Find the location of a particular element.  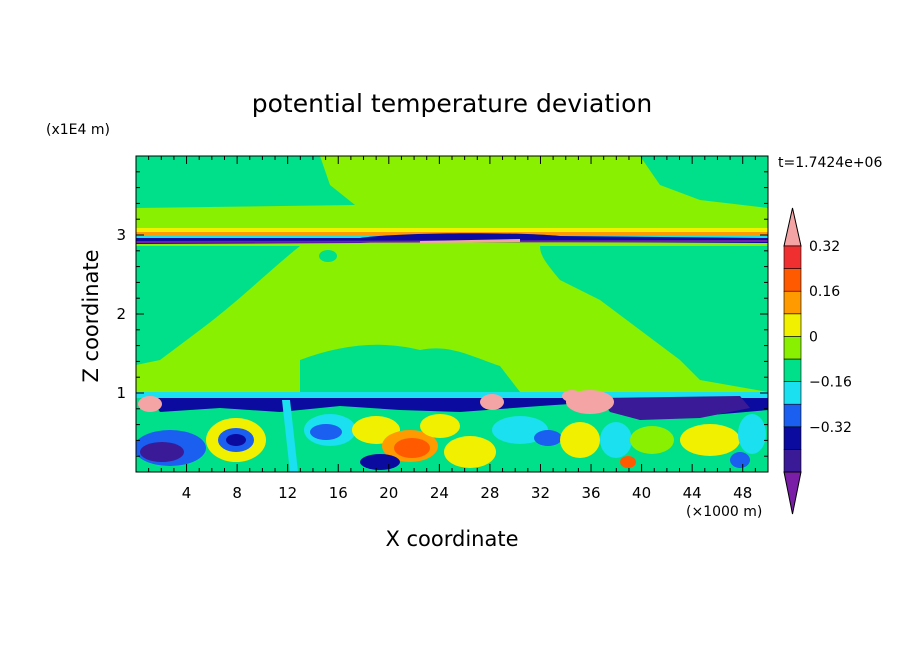

y-unit-label: (x1E4 m) is located at coordinates (78, 130).